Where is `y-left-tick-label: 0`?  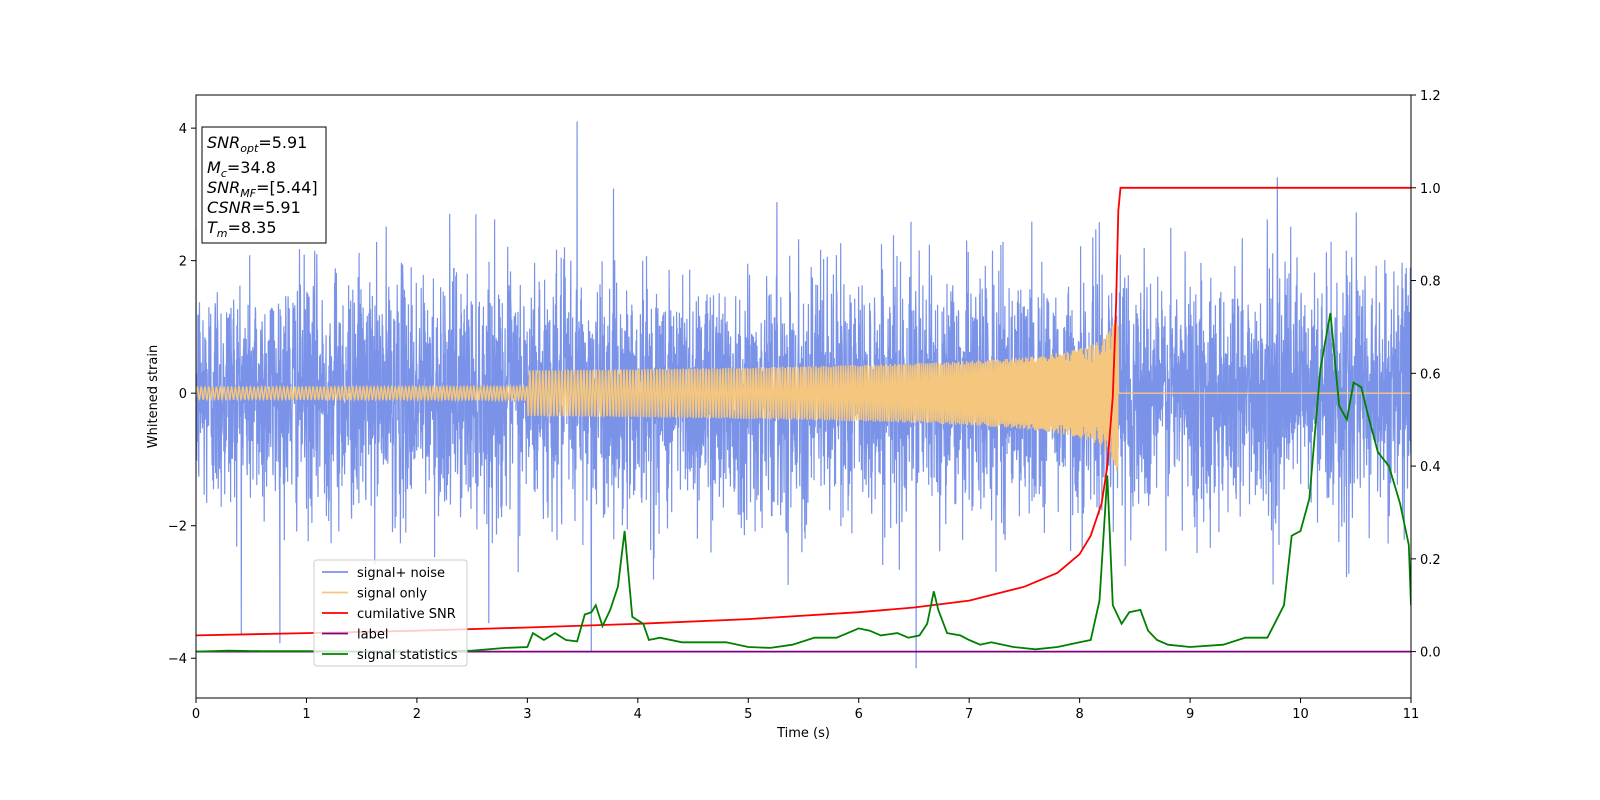
y-left-tick-label: 0 is located at coordinates (183, 394).